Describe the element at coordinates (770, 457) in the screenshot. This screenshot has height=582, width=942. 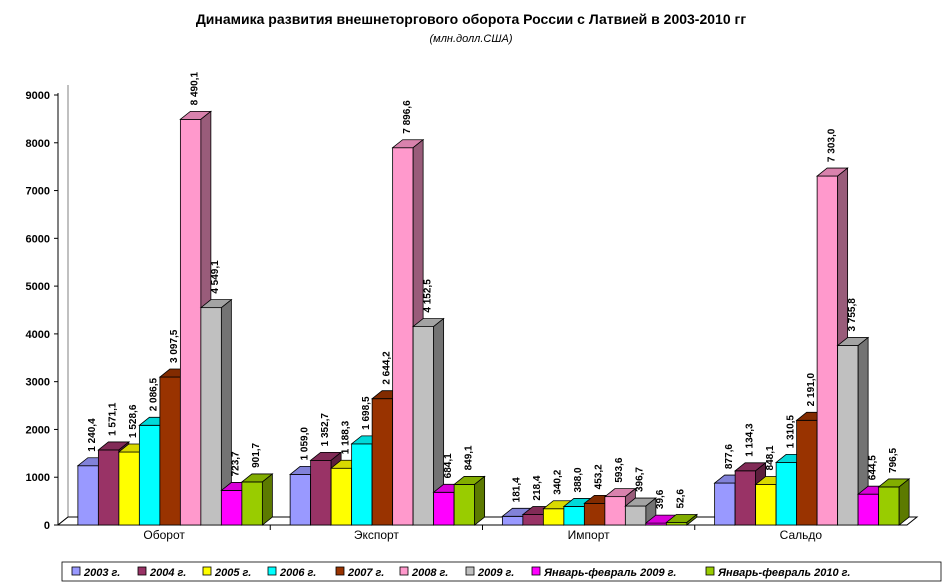
I see `data-label: 848,1` at that location.